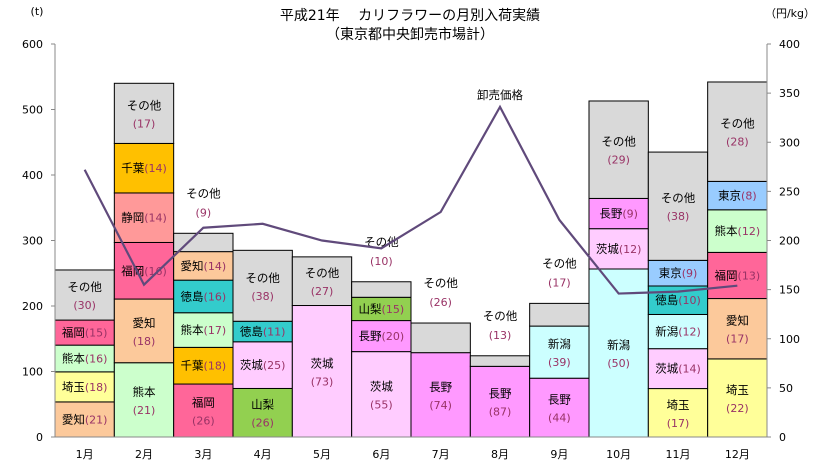 The image size is (818, 466). Describe the element at coordinates (789, 142) in the screenshot. I see `y2-tick-label: 300` at that location.